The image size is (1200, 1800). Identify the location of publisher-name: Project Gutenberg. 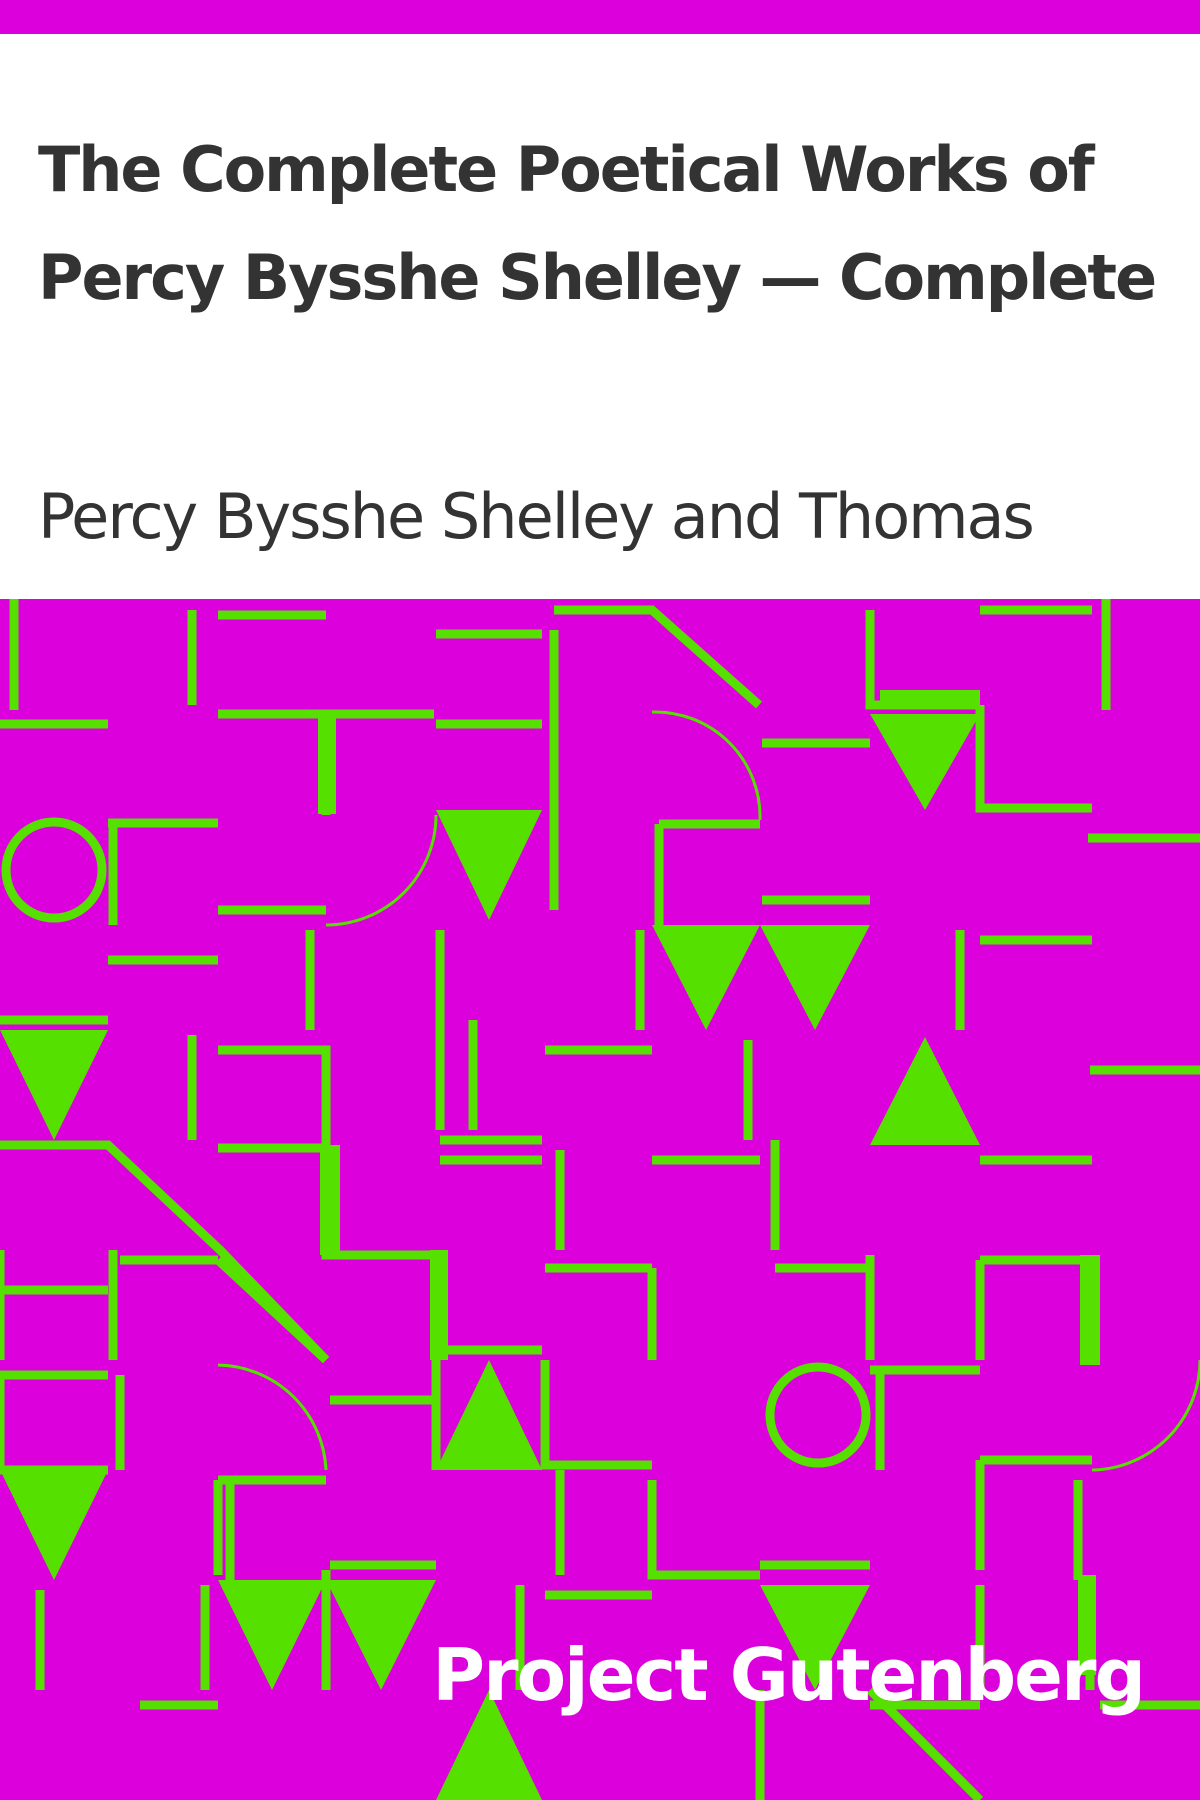
(789, 1675).